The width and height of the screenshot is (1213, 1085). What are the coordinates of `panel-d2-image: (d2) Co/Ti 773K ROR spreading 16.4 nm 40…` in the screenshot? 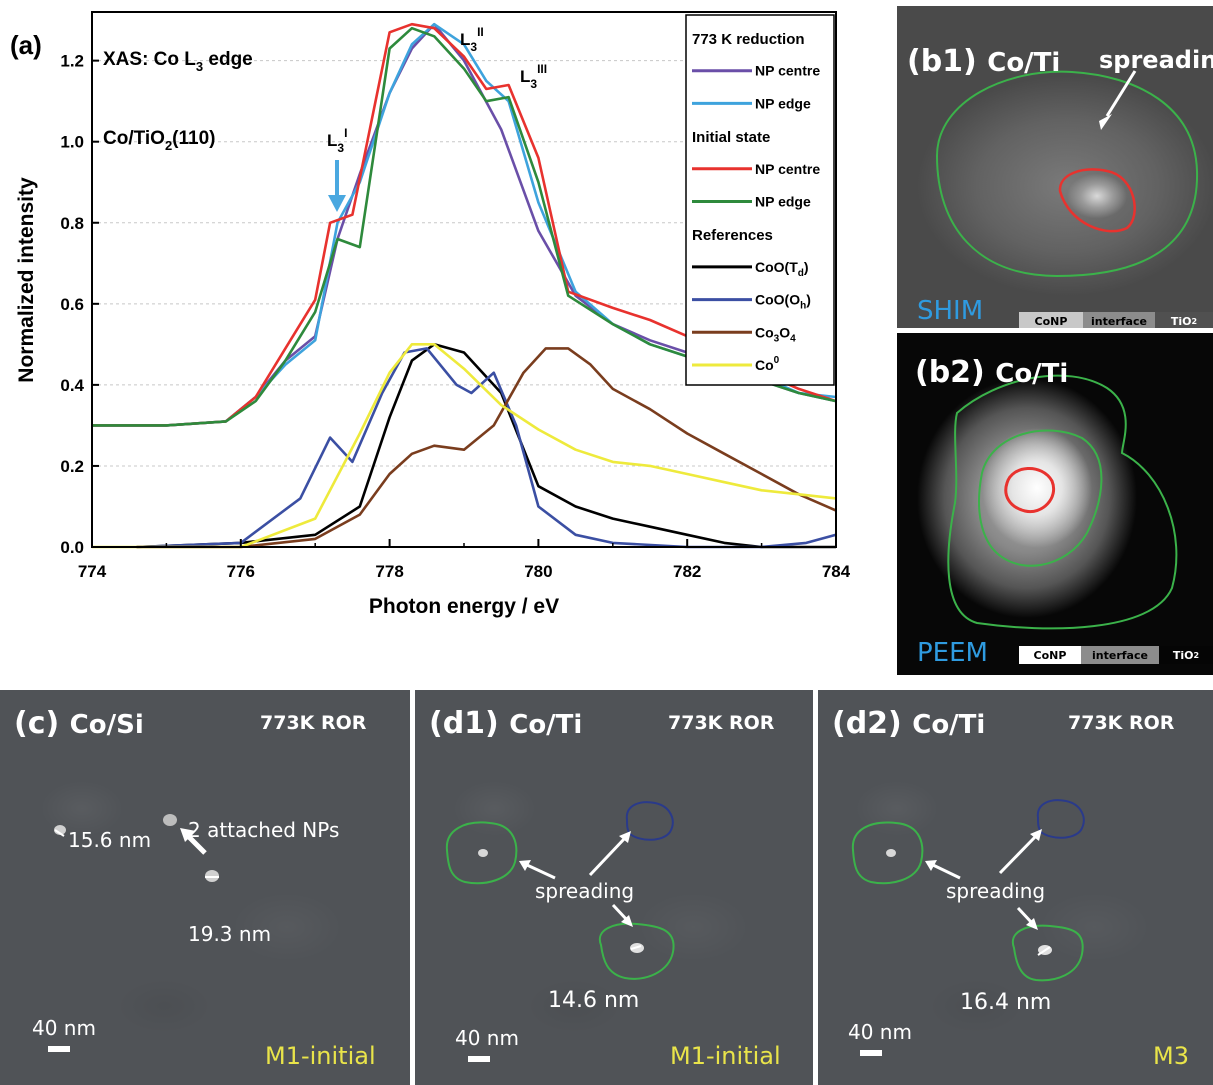 It's located at (1015, 887).